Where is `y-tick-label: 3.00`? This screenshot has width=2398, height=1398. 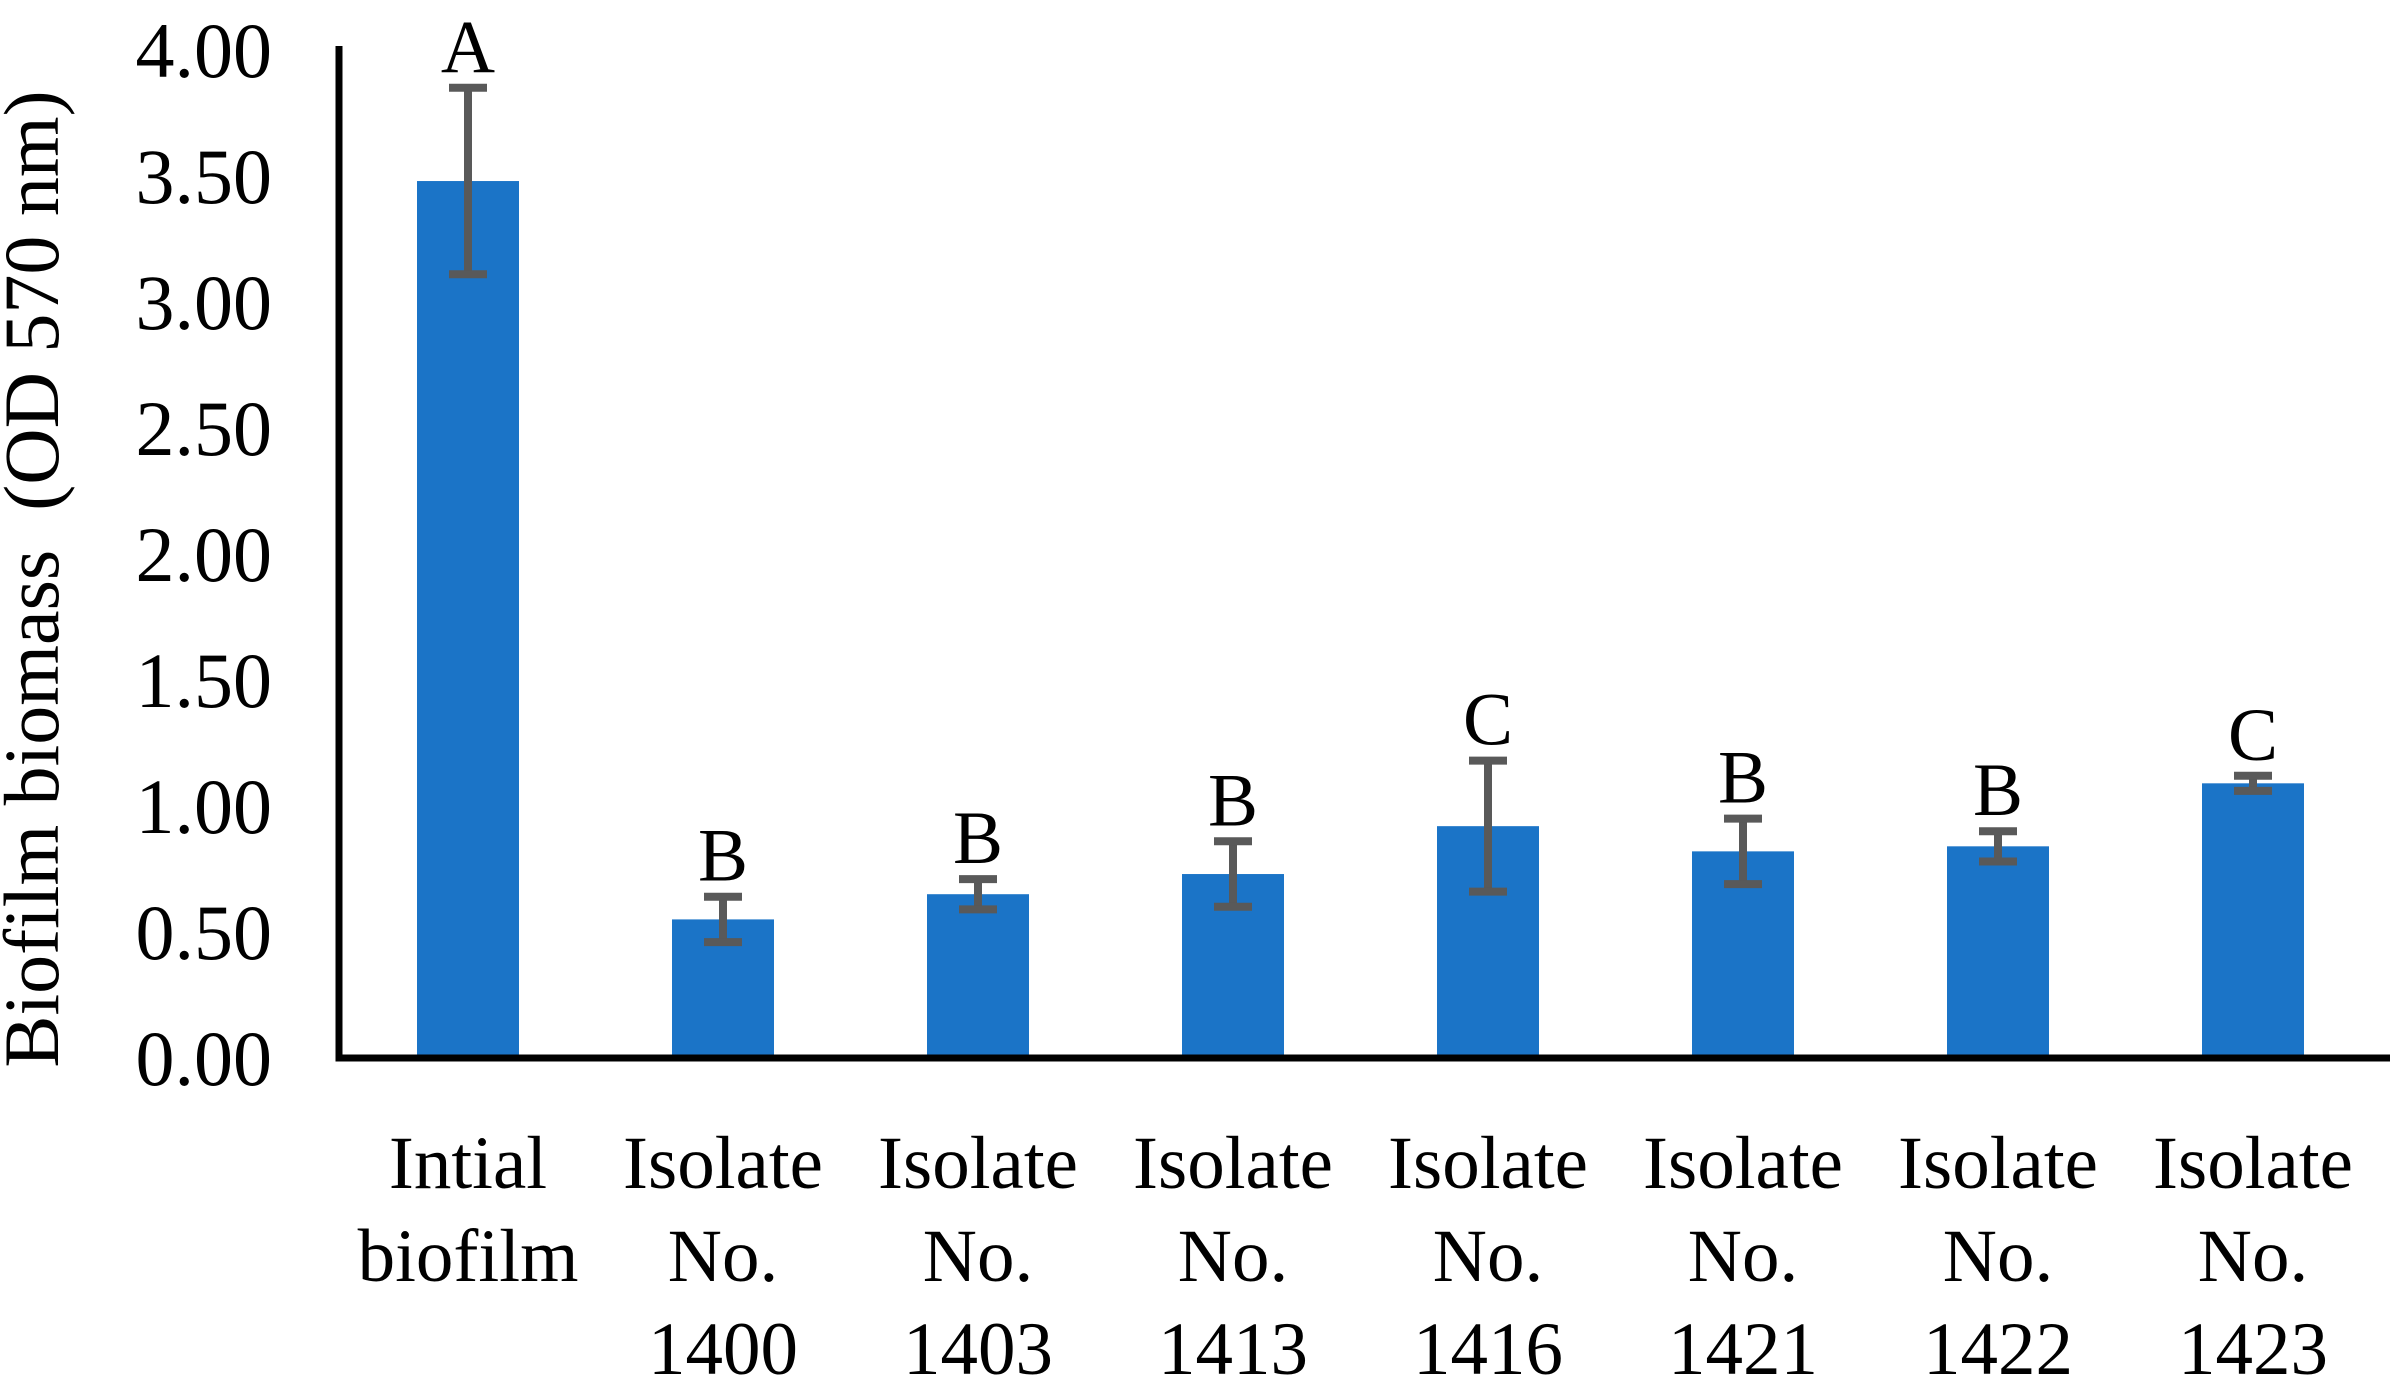 y-tick-label: 3.00 is located at coordinates (204, 302).